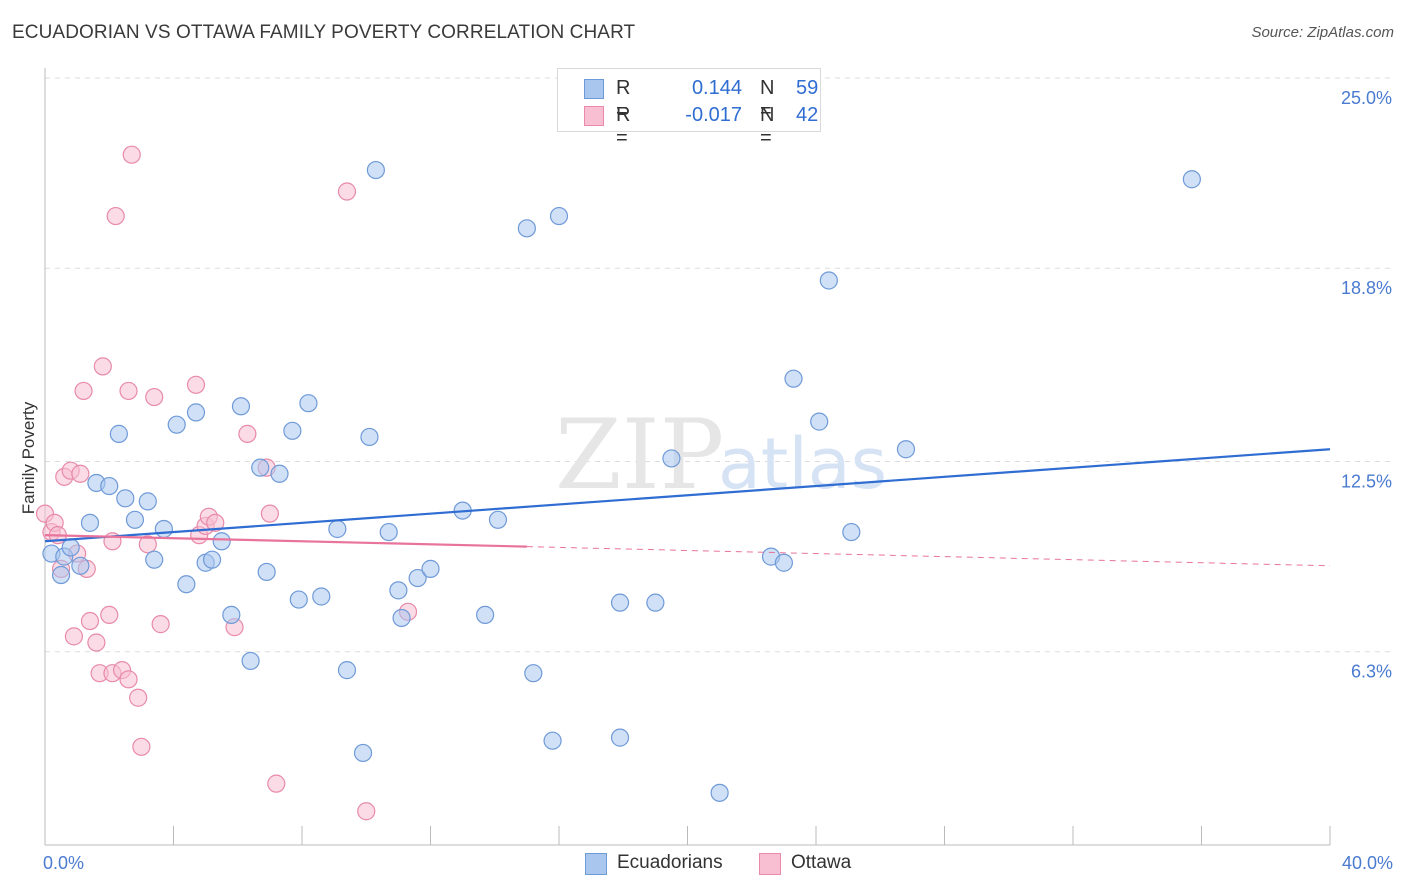 The image size is (1406, 892). I want to click on watermark: ZIP atlas, so click(721, 455).